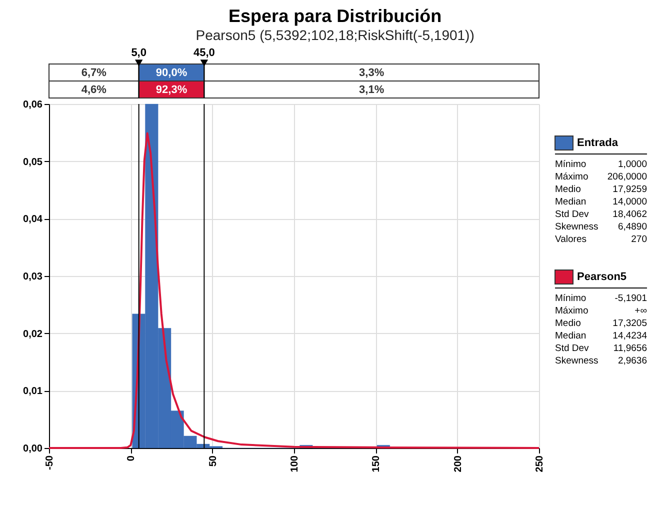 The height and width of the screenshot is (512, 662). I want to click on x-tick-label: 150, so click(376, 463).